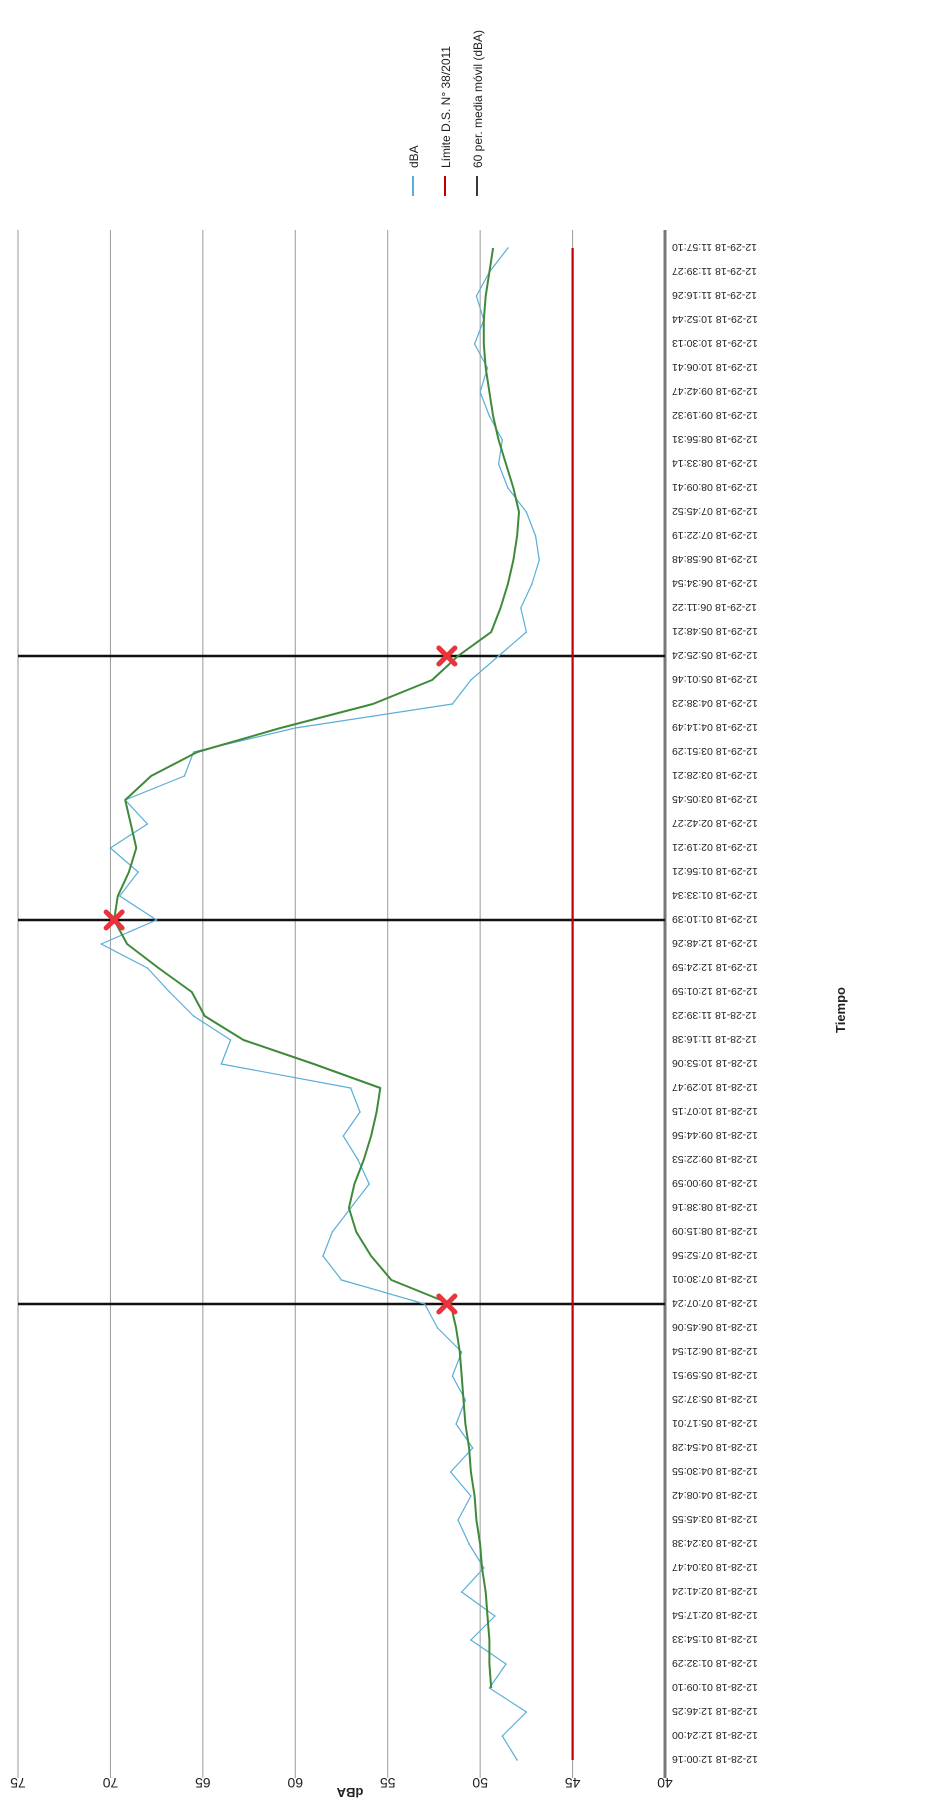 The width and height of the screenshot is (936, 1799). I want to click on x-tick-label: 12-28-18 01:32:29, so click(715, 1663).